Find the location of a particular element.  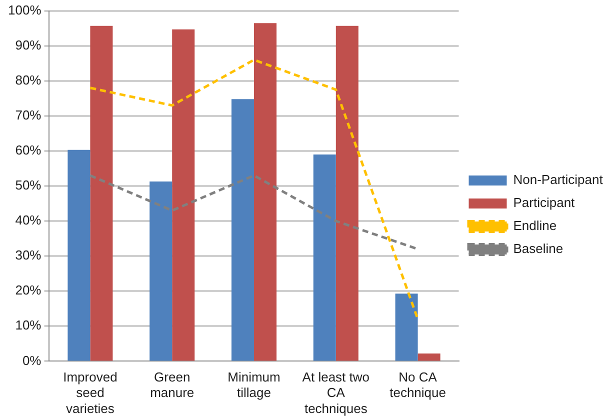

y-tick-label: 30% is located at coordinates (28, 255).